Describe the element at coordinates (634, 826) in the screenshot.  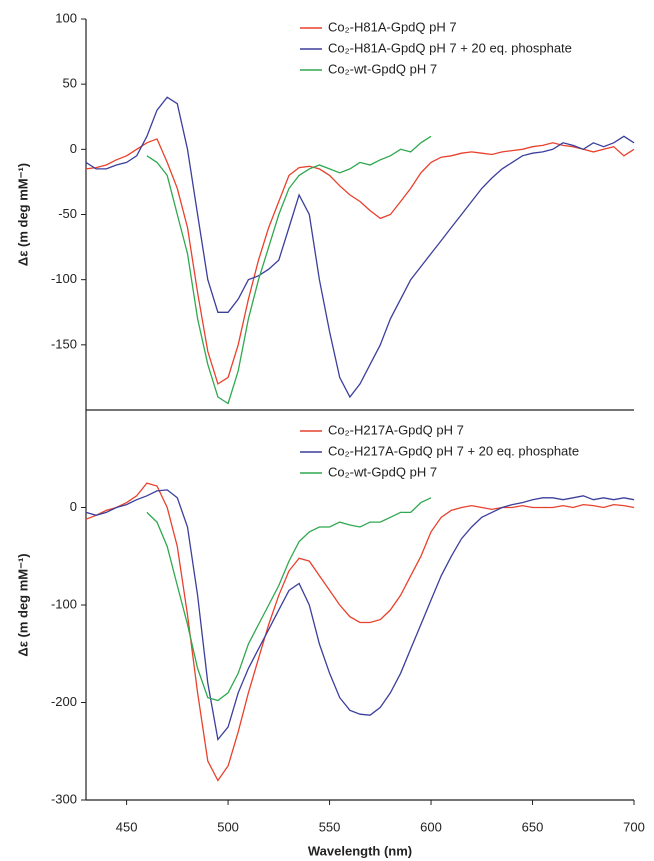
I see `x-tick-label: 700` at that location.